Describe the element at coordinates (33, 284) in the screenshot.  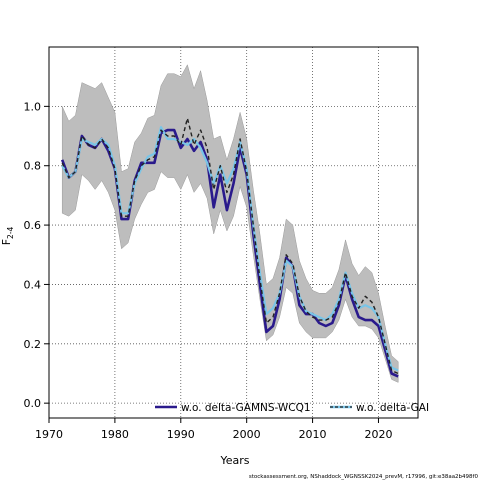
I see `y-tick-label-2: 0.4` at that location.